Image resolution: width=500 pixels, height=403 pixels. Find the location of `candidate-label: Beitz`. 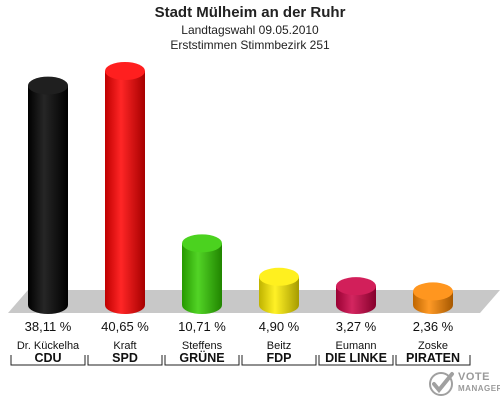

candidate-label: Beitz is located at coordinates (279, 346).